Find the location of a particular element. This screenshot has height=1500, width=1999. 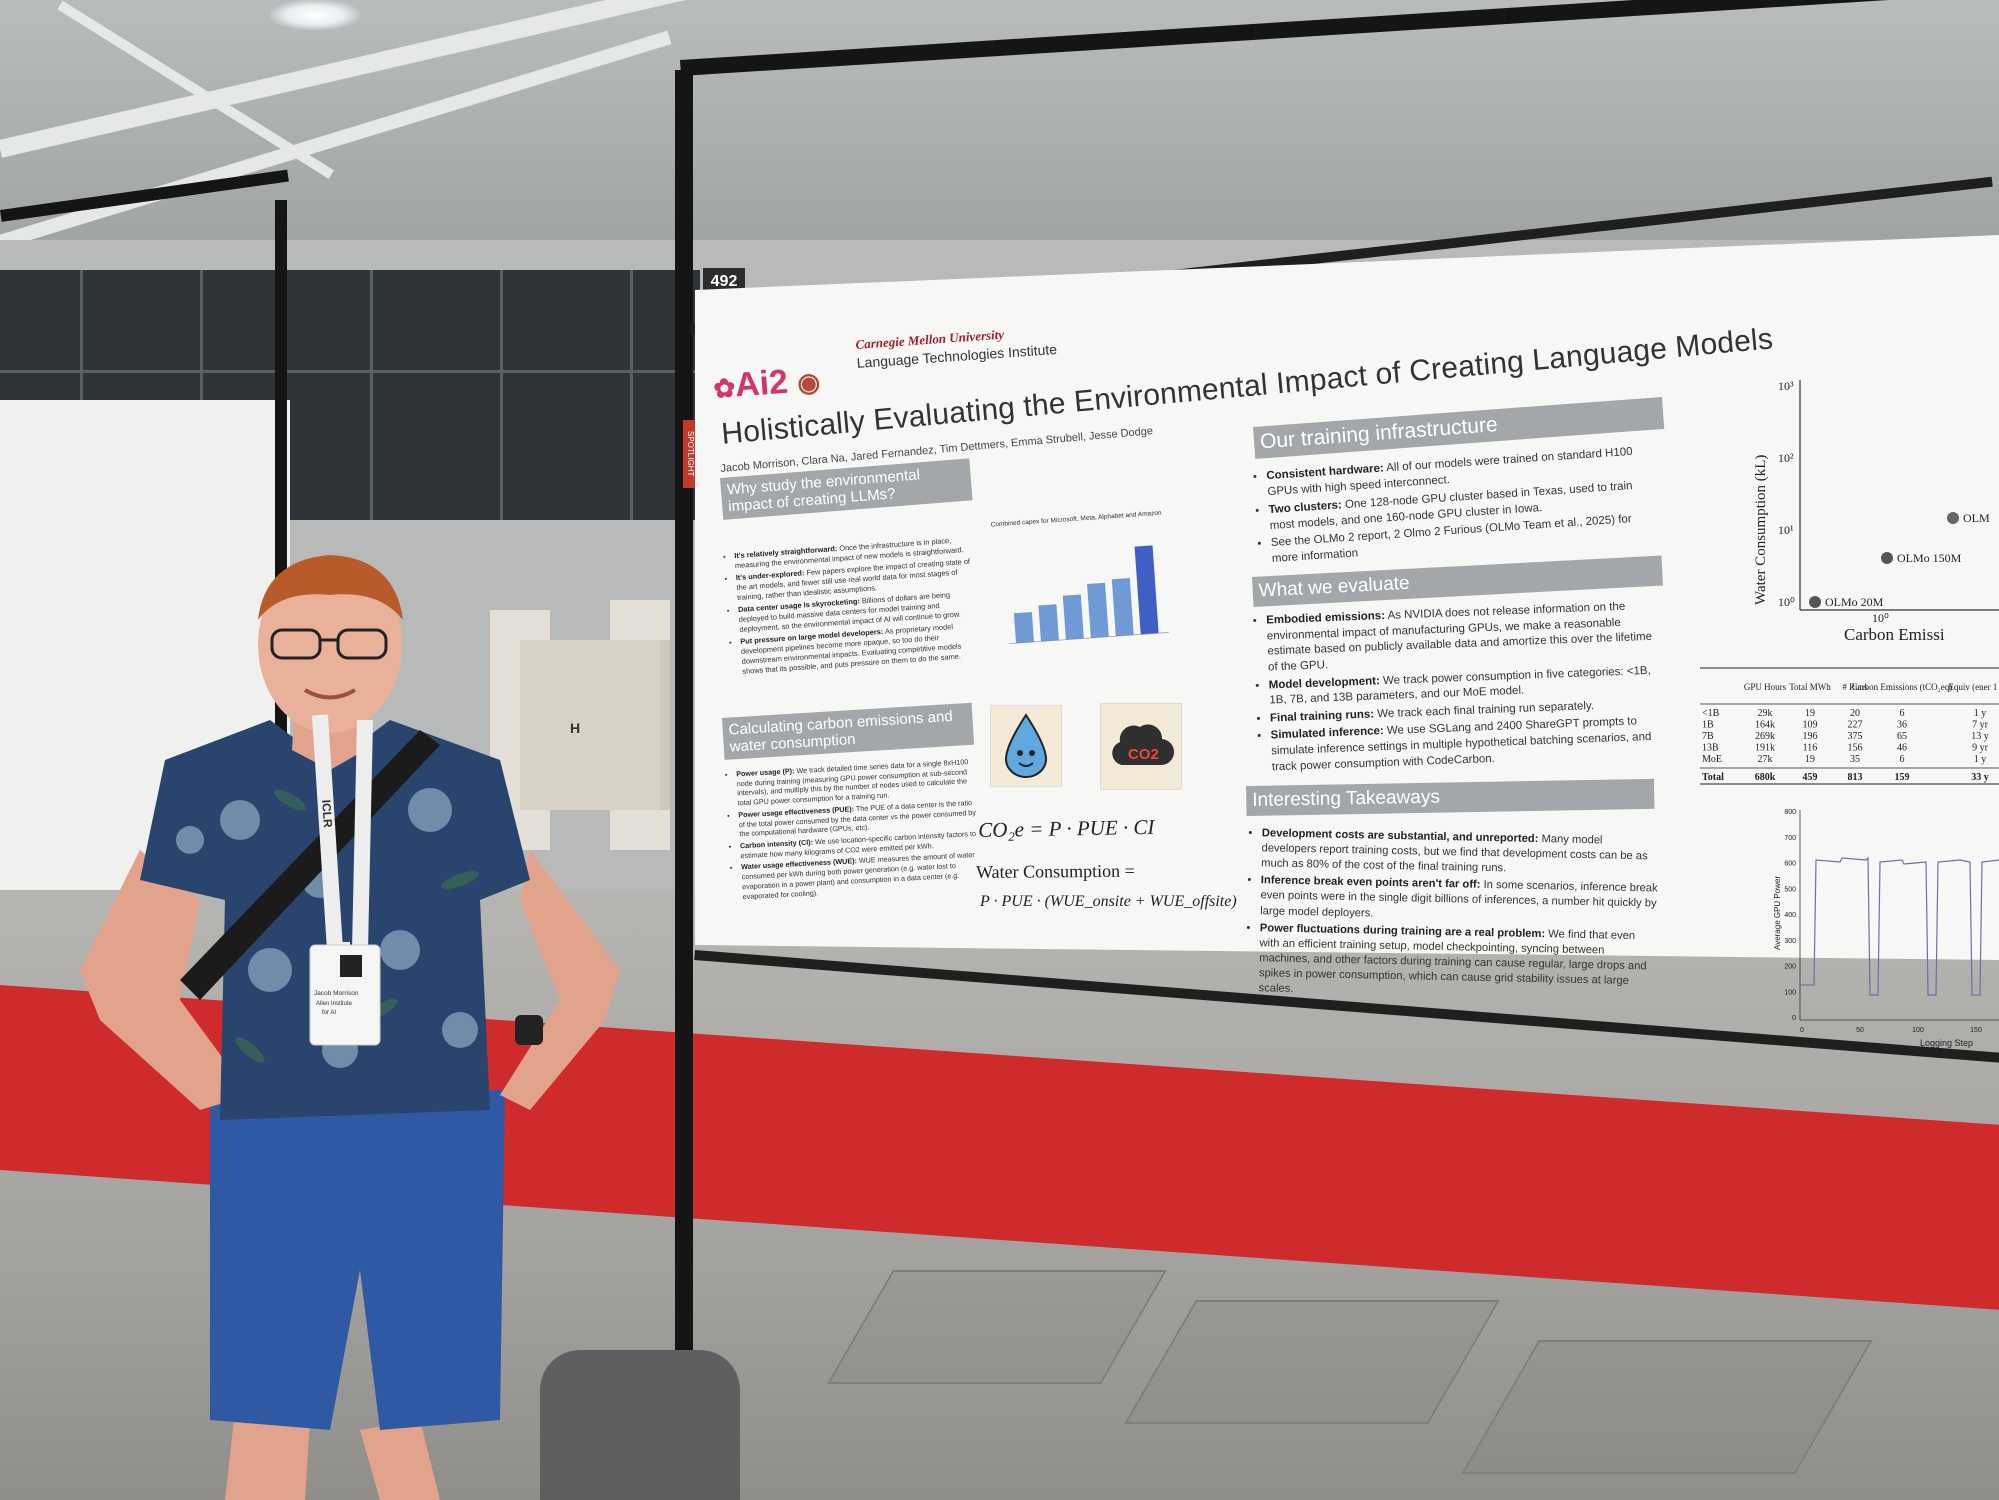

scatter-y-tick: 10³ is located at coordinates (1786, 386).